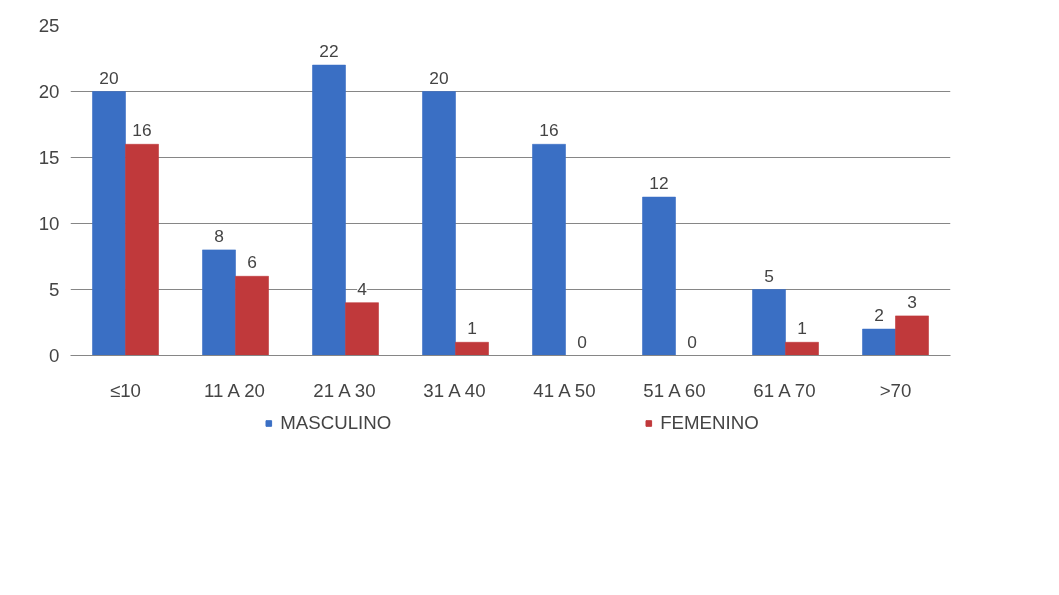  I want to click on x-tick-label: 11 A 20, so click(234, 390).